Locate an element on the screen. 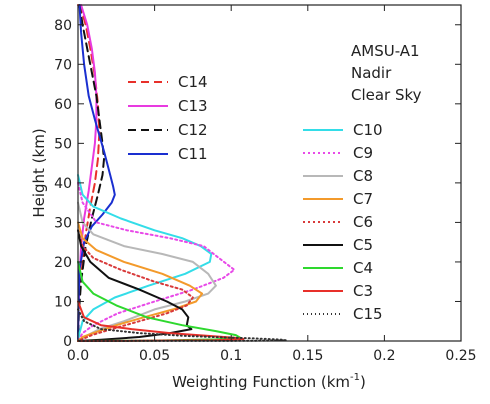 This screenshot has width=490, height=404. y-tick-label: 80 is located at coordinates (63, 26).